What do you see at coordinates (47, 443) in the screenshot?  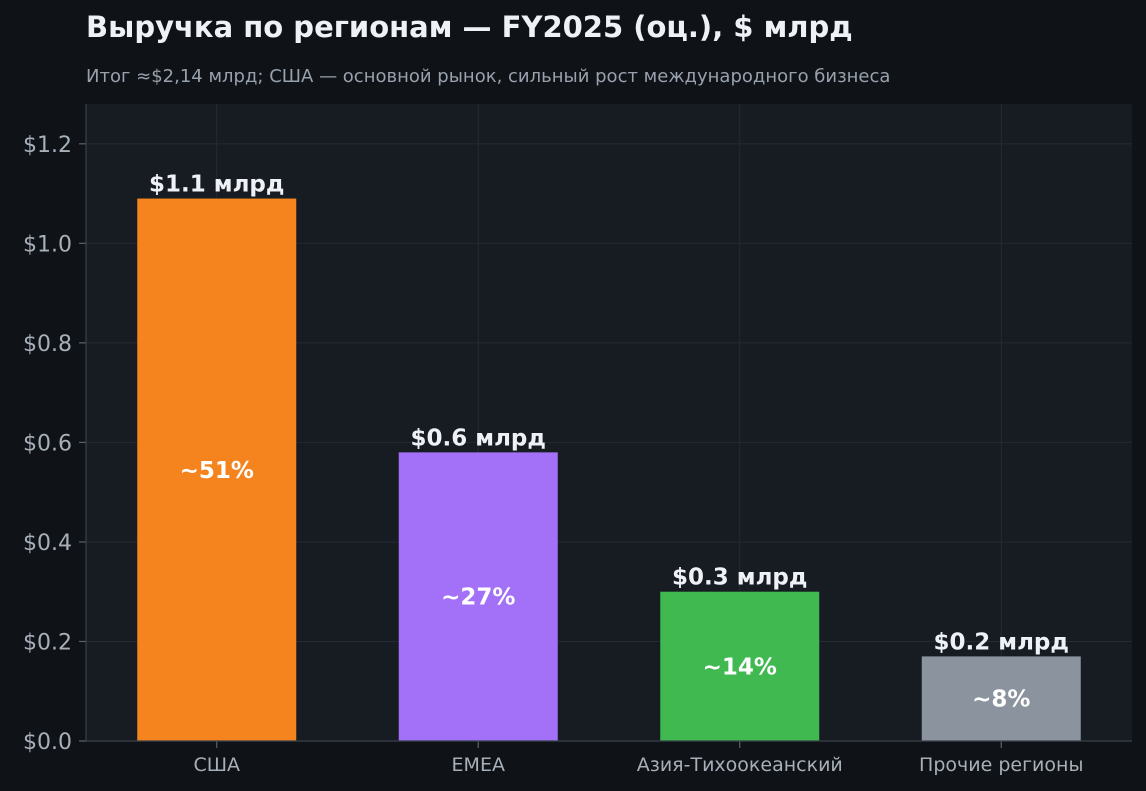 I see `y-tick-label: $0.6` at bounding box center [47, 443].